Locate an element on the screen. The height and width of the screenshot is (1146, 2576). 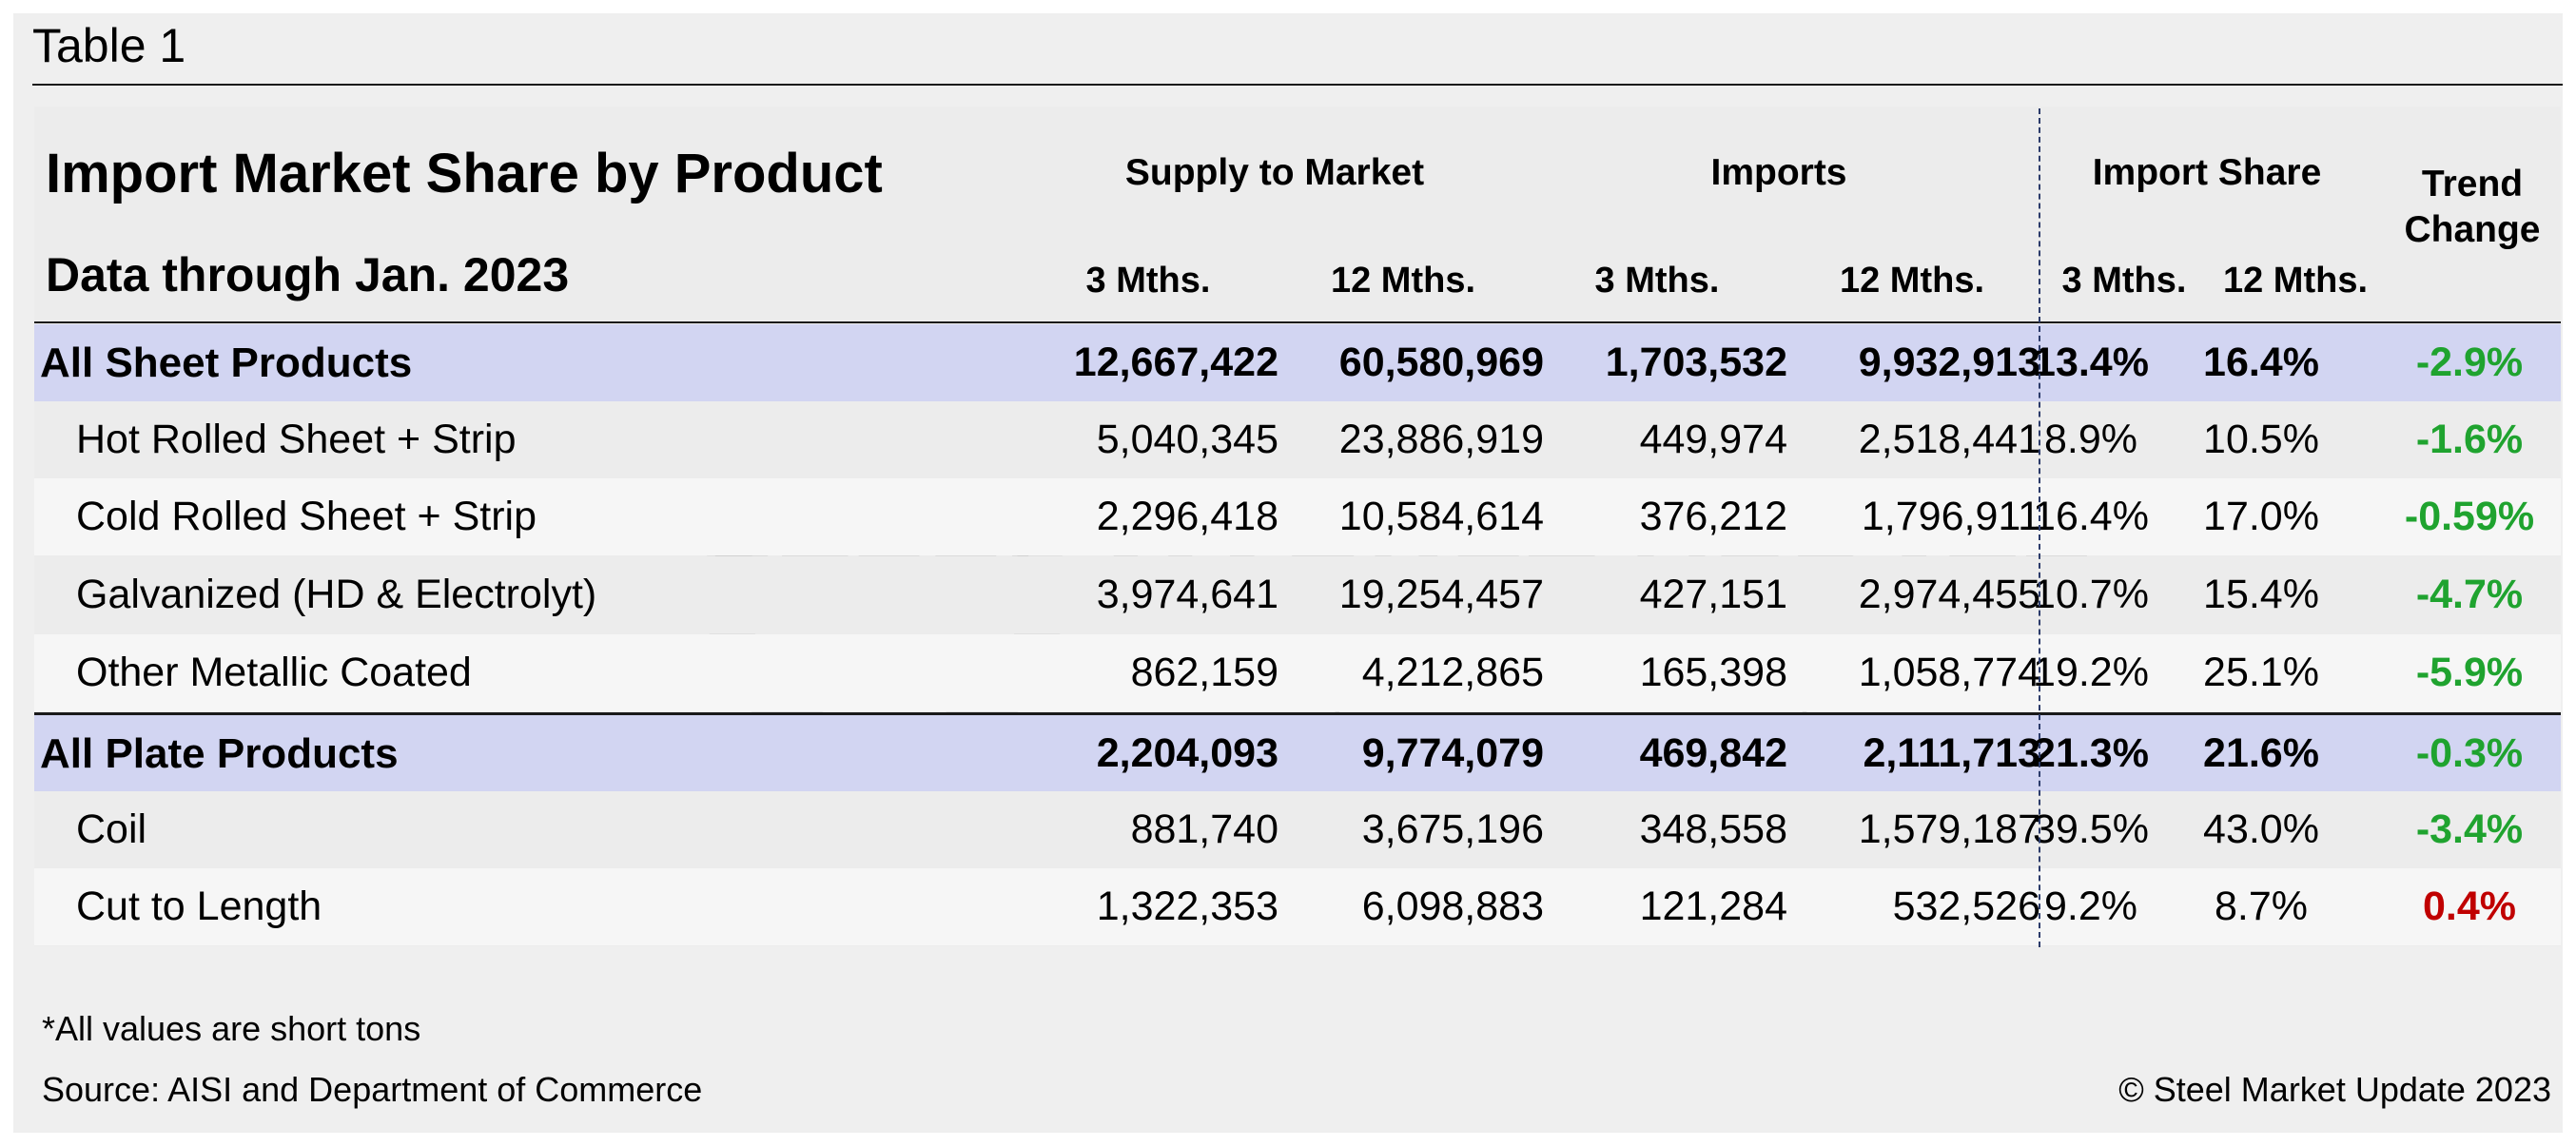
cell-trend-change: -0.59% is located at coordinates (2469, 516).